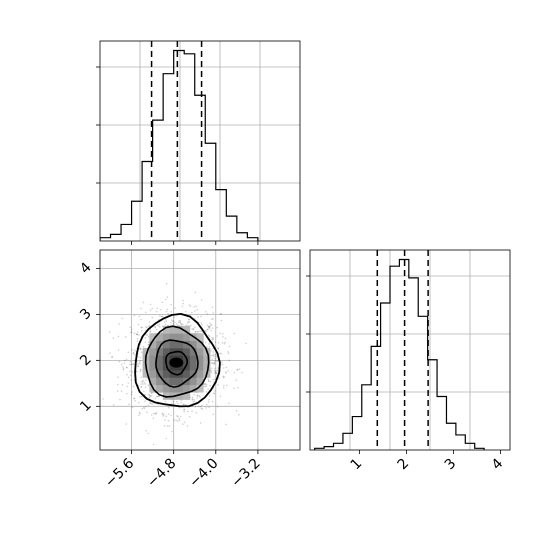 This screenshot has width=550, height=550. What do you see at coordinates (498, 464) in the screenshot?
I see `x-tick-label: 4` at bounding box center [498, 464].